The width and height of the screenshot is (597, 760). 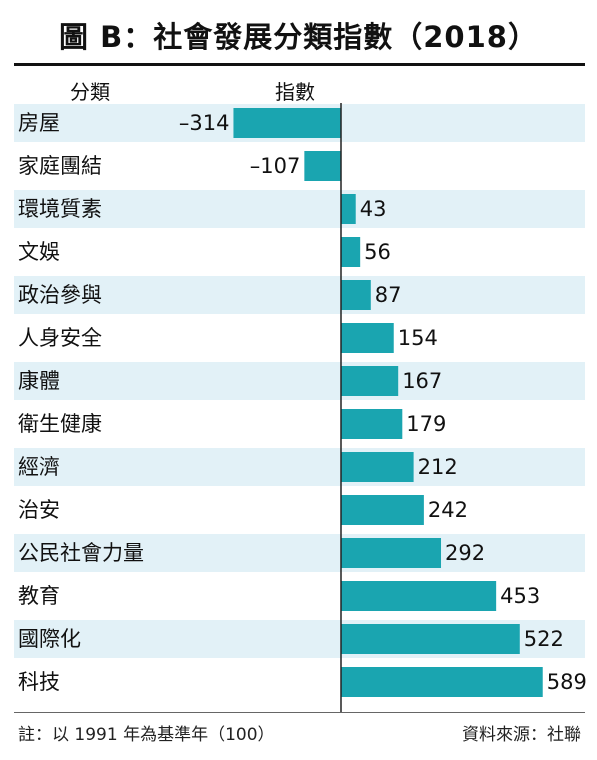 I want to click on value-label: 167, so click(x=422, y=381).